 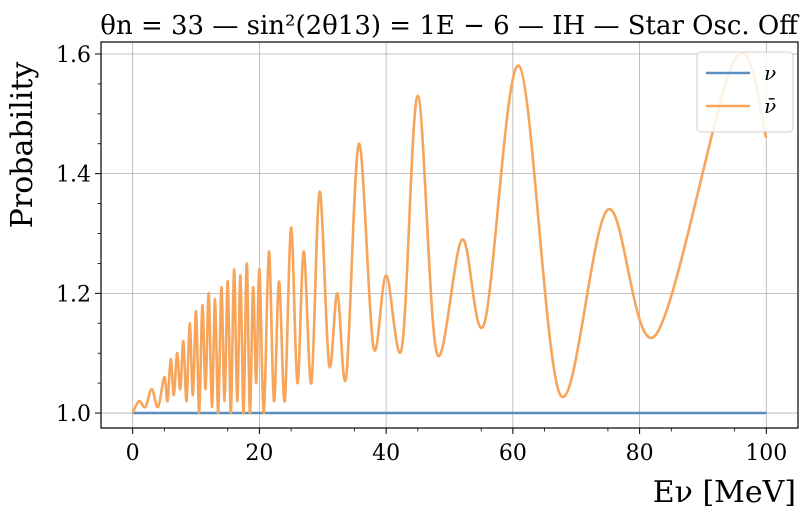 What do you see at coordinates (259, 453) in the screenshot?
I see `x-tick-label: 20` at bounding box center [259, 453].